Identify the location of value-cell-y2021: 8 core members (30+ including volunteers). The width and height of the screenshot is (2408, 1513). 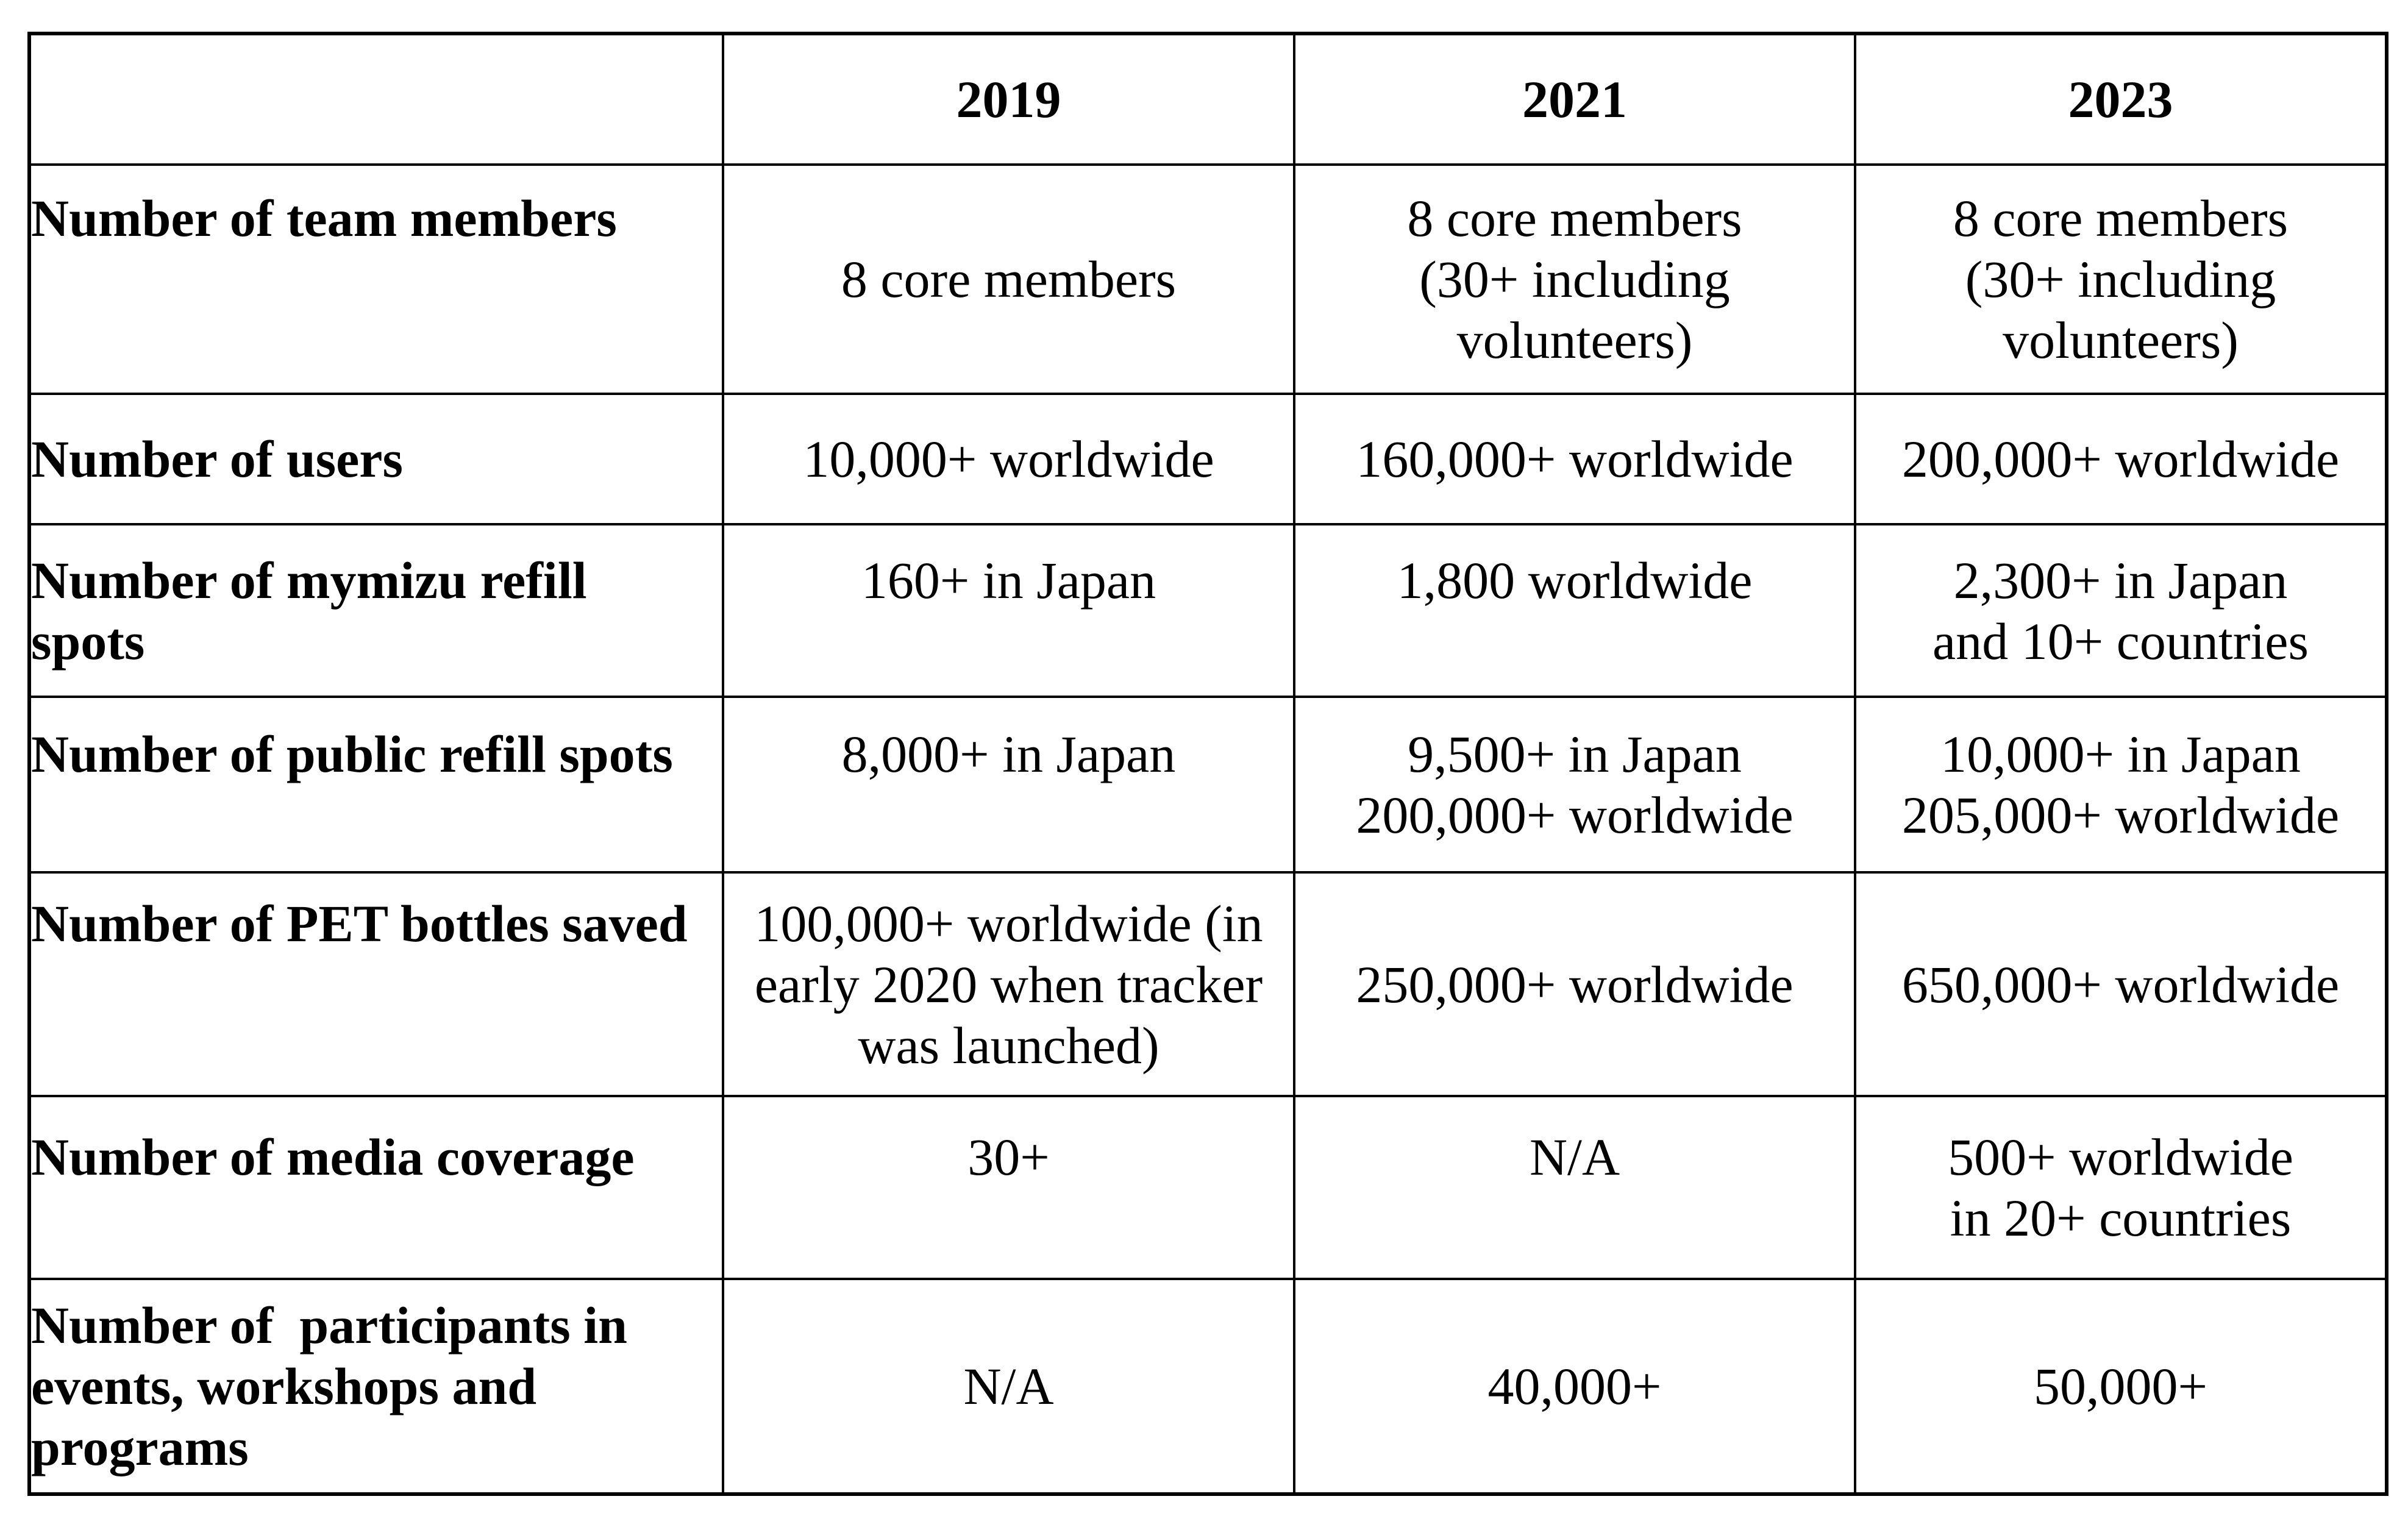
(1574, 279).